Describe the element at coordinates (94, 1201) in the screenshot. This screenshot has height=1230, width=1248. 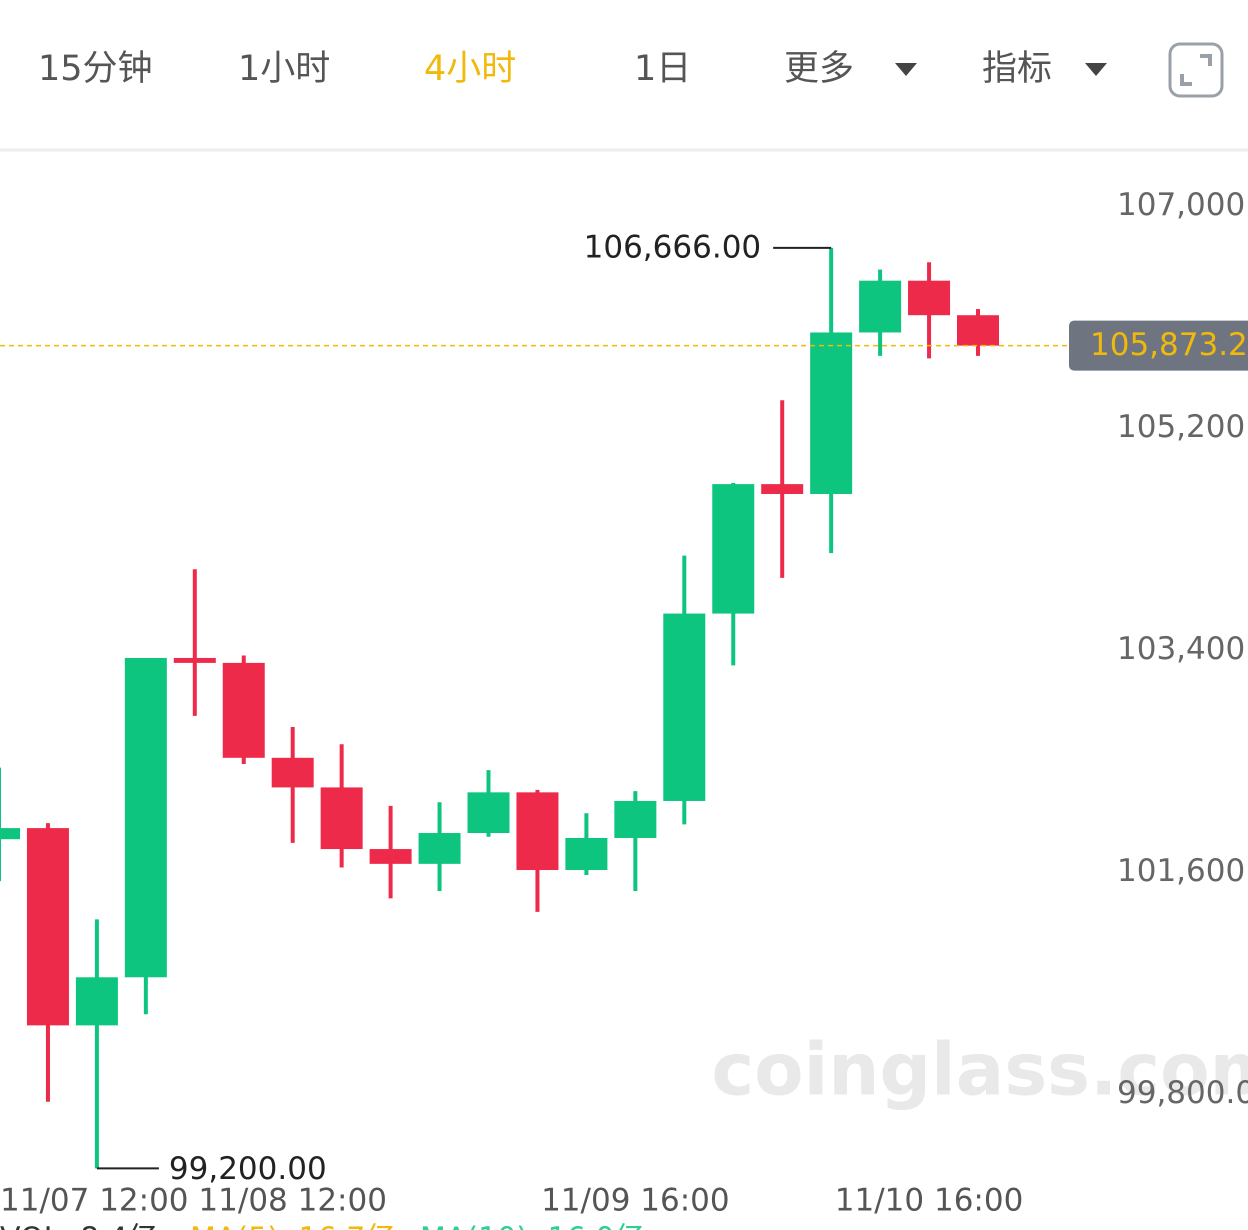
I see `x-tick-label: 11/07 12:00` at that location.